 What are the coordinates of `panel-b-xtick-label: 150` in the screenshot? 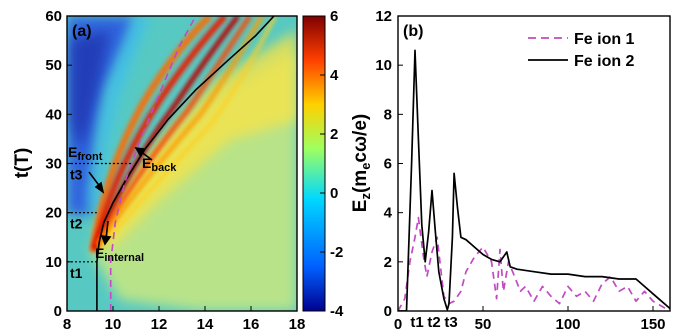 It's located at (652, 324).